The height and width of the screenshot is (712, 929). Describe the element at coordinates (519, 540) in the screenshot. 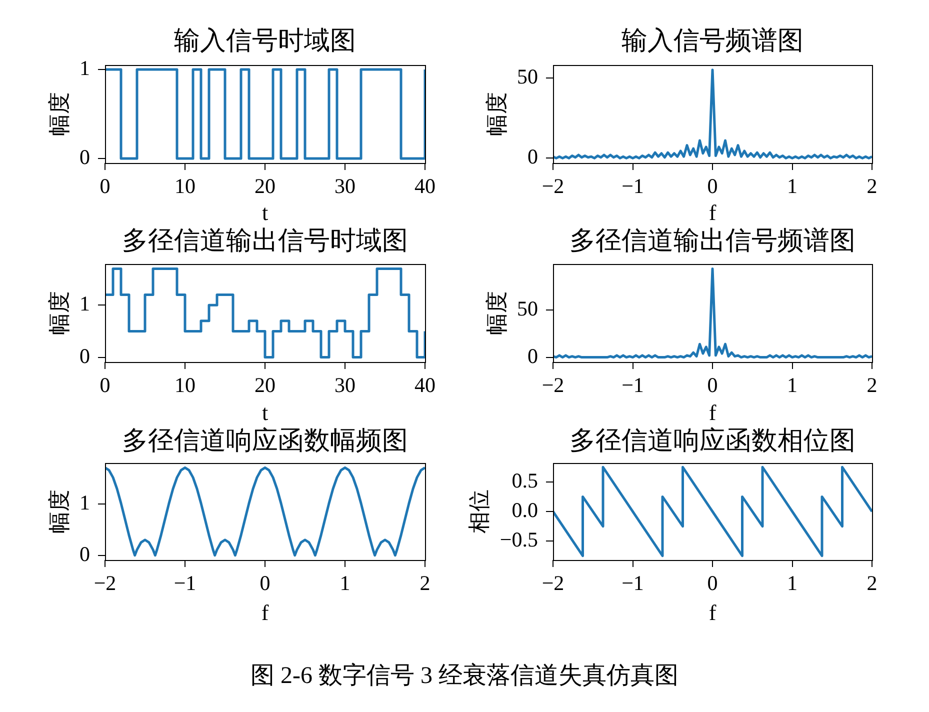

I see `y-tick-label: −0.5` at that location.